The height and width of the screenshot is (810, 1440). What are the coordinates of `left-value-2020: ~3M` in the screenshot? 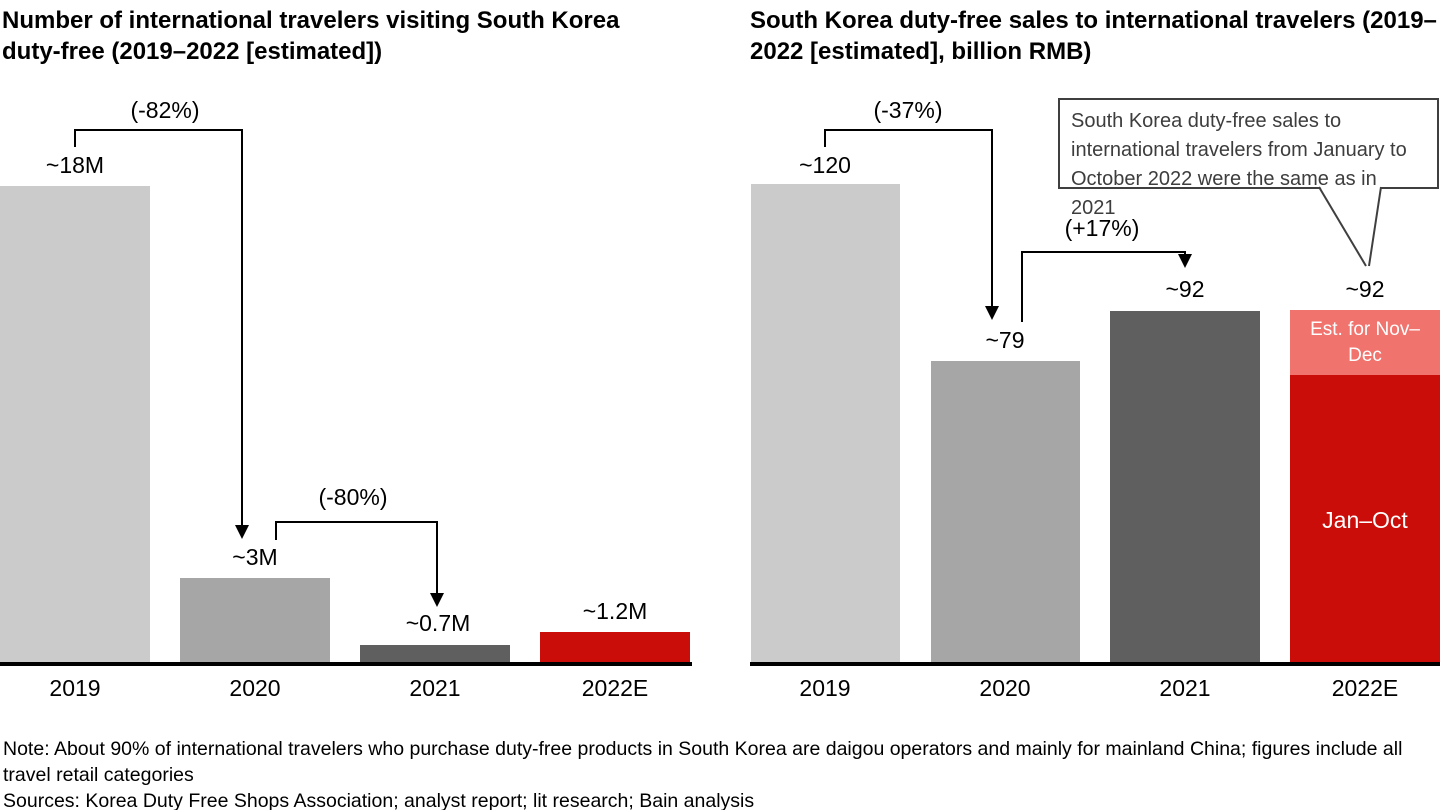 It's located at (255, 557).